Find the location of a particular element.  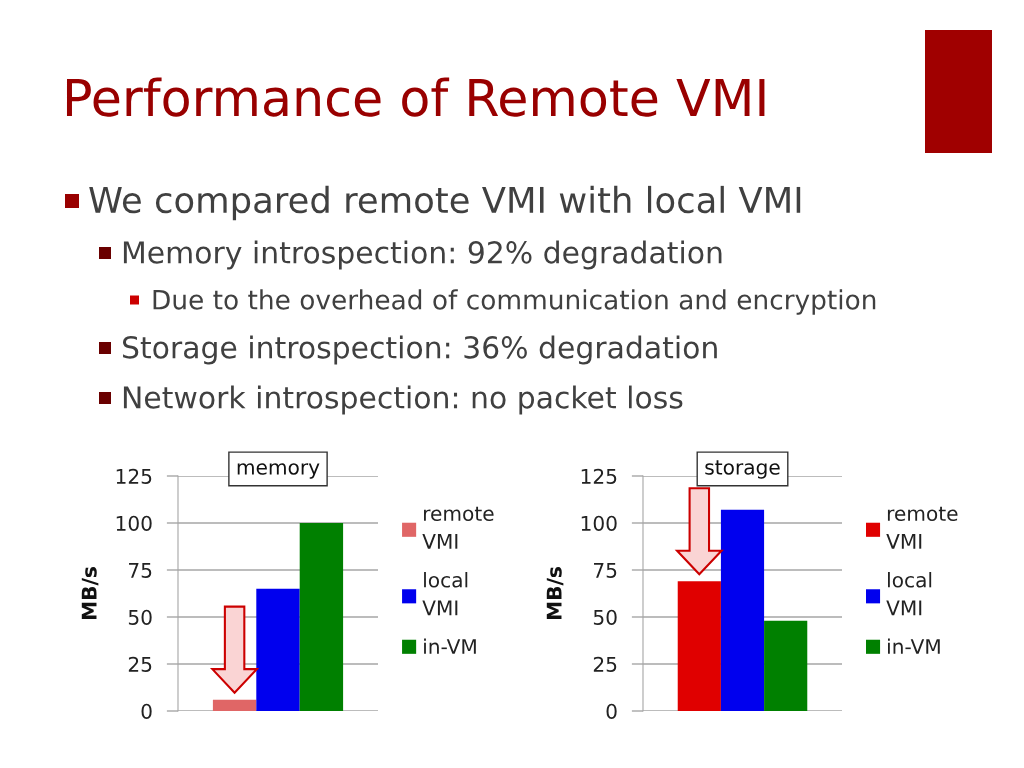

text: Due to the overhead of communication and encryption is located at coordinates (514, 302).